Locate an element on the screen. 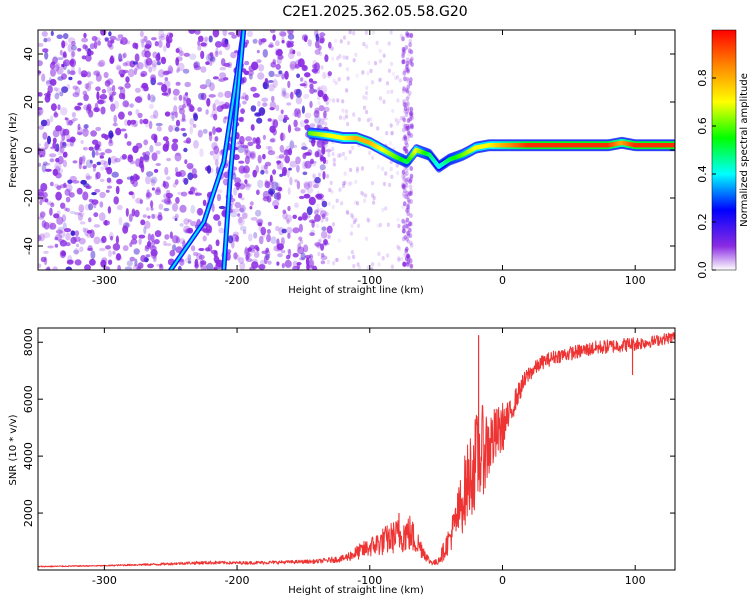  top-x-tick-label: 100 is located at coordinates (635, 280).